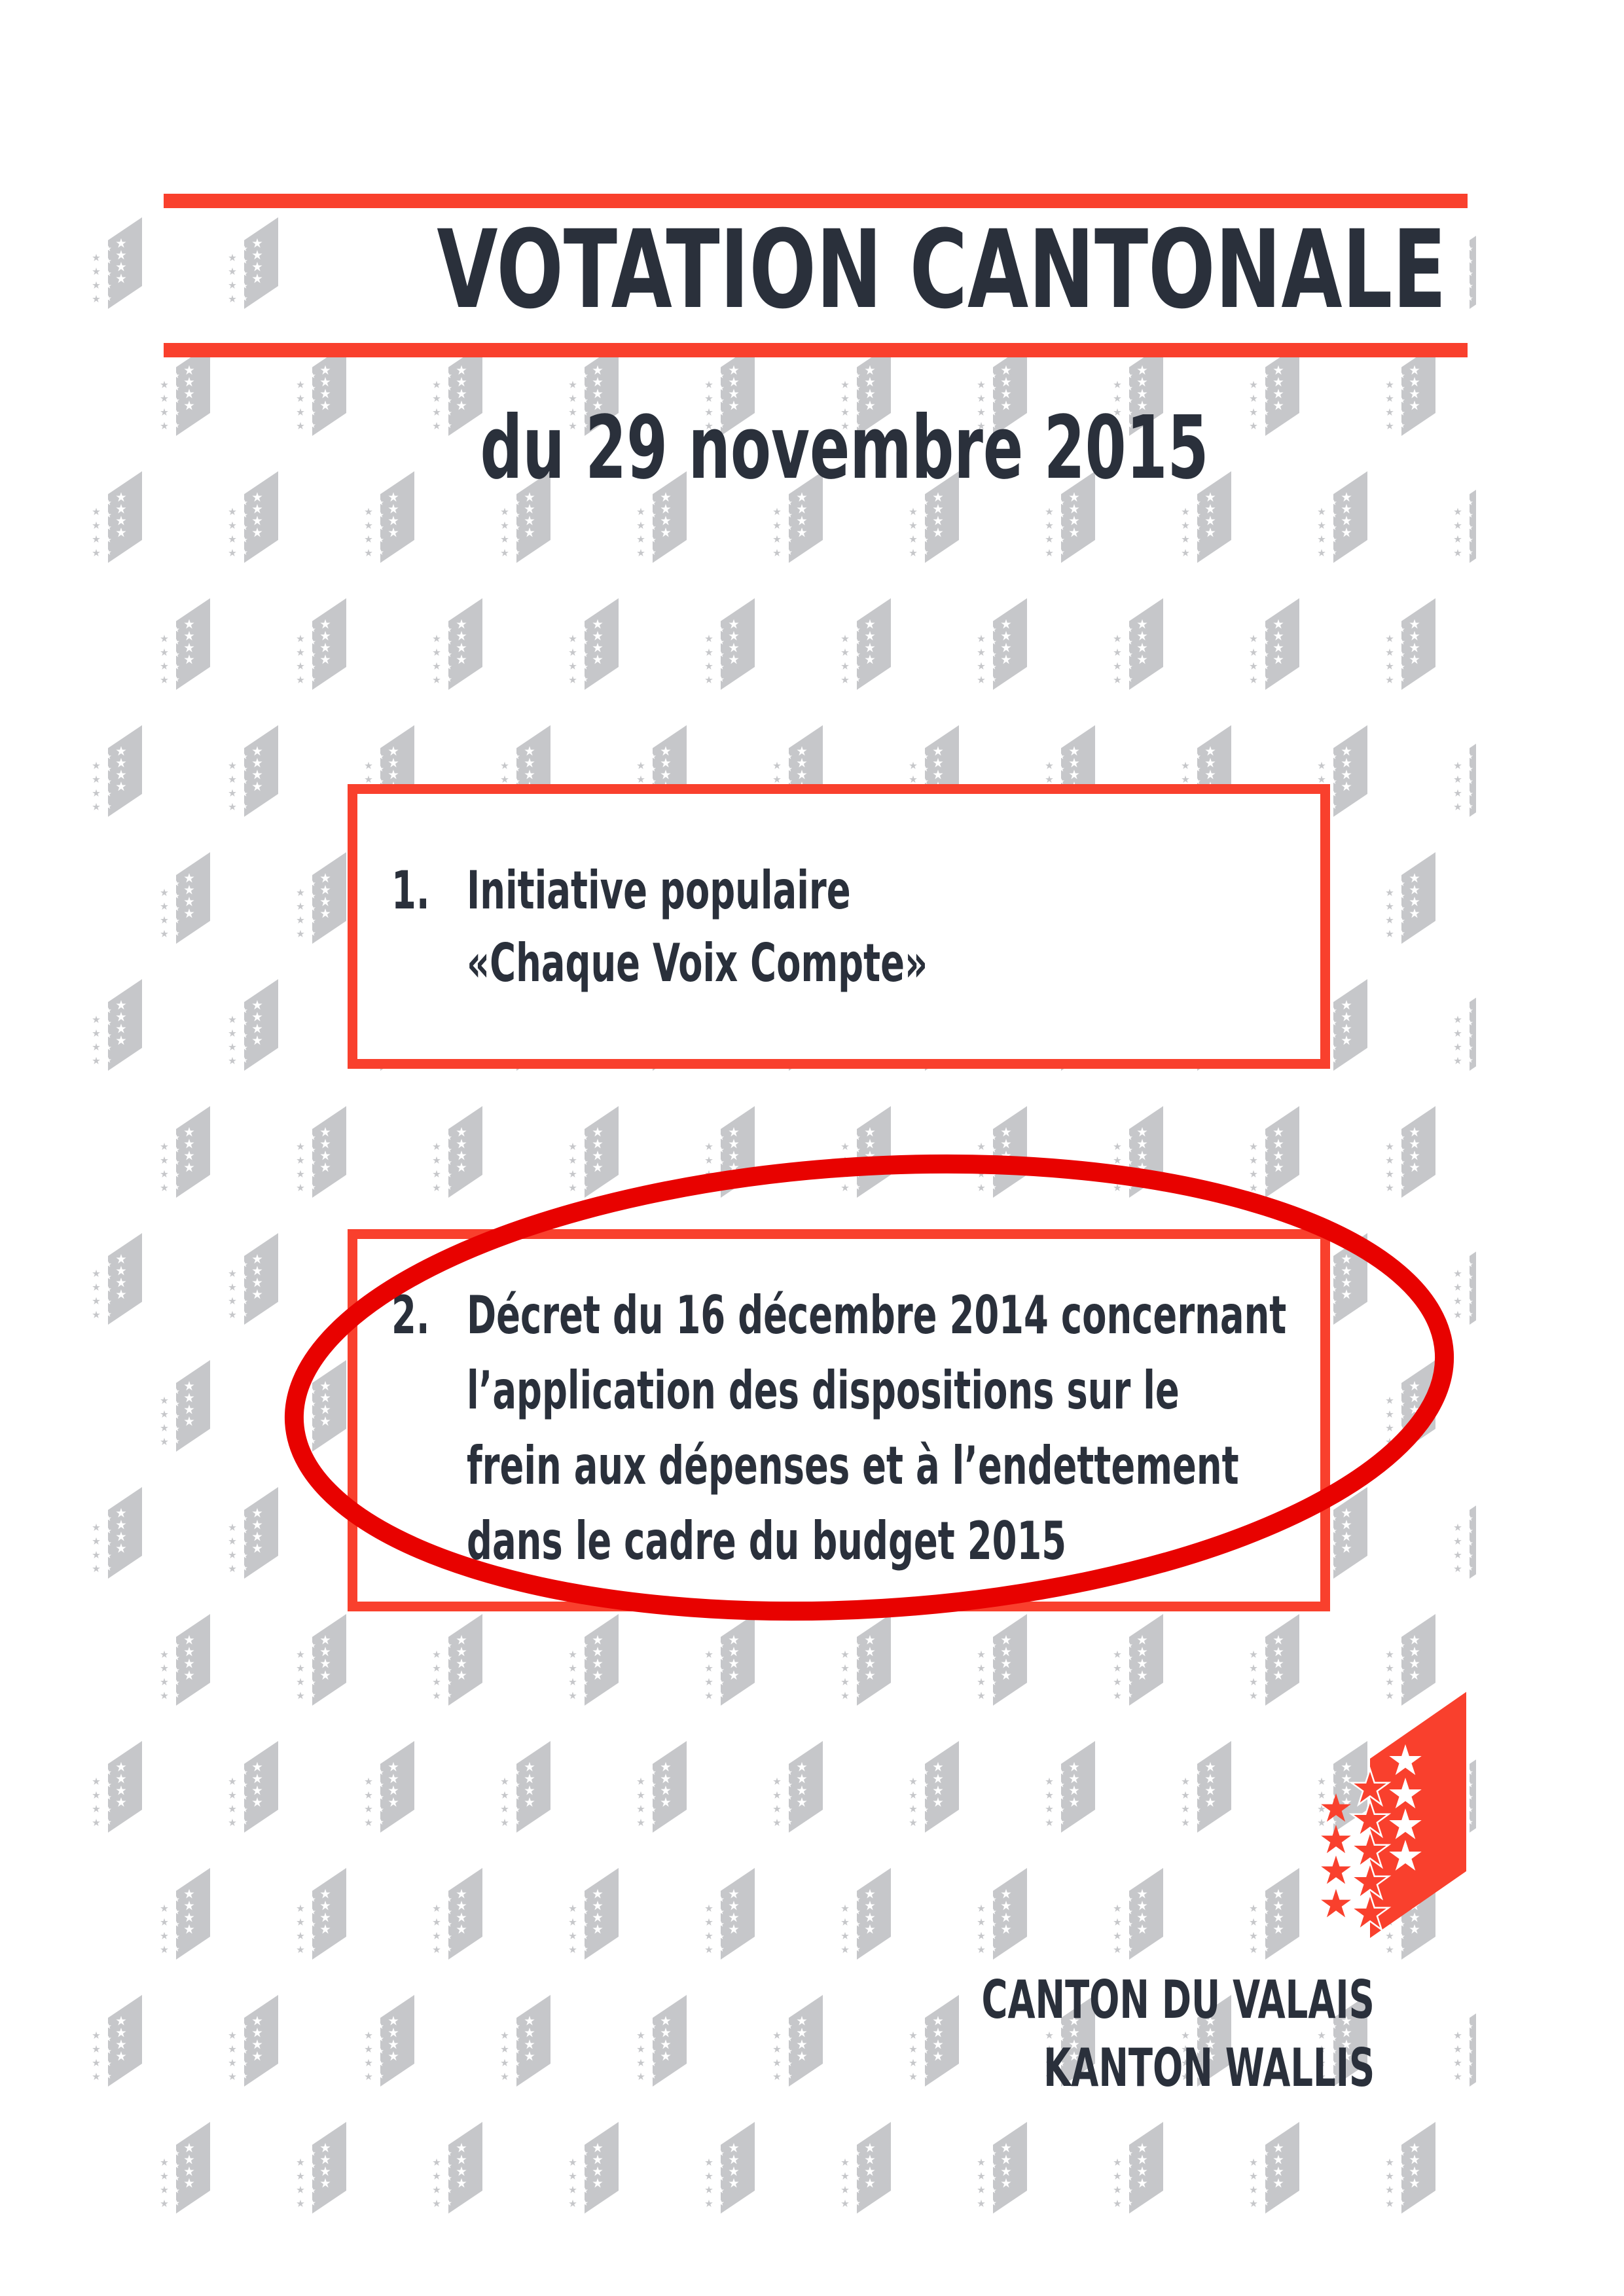 Image resolution: width=1624 pixels, height=2296 pixels. What do you see at coordinates (659, 890) in the screenshot?
I see `ballot-item-1-line: Initiative populaire` at bounding box center [659, 890].